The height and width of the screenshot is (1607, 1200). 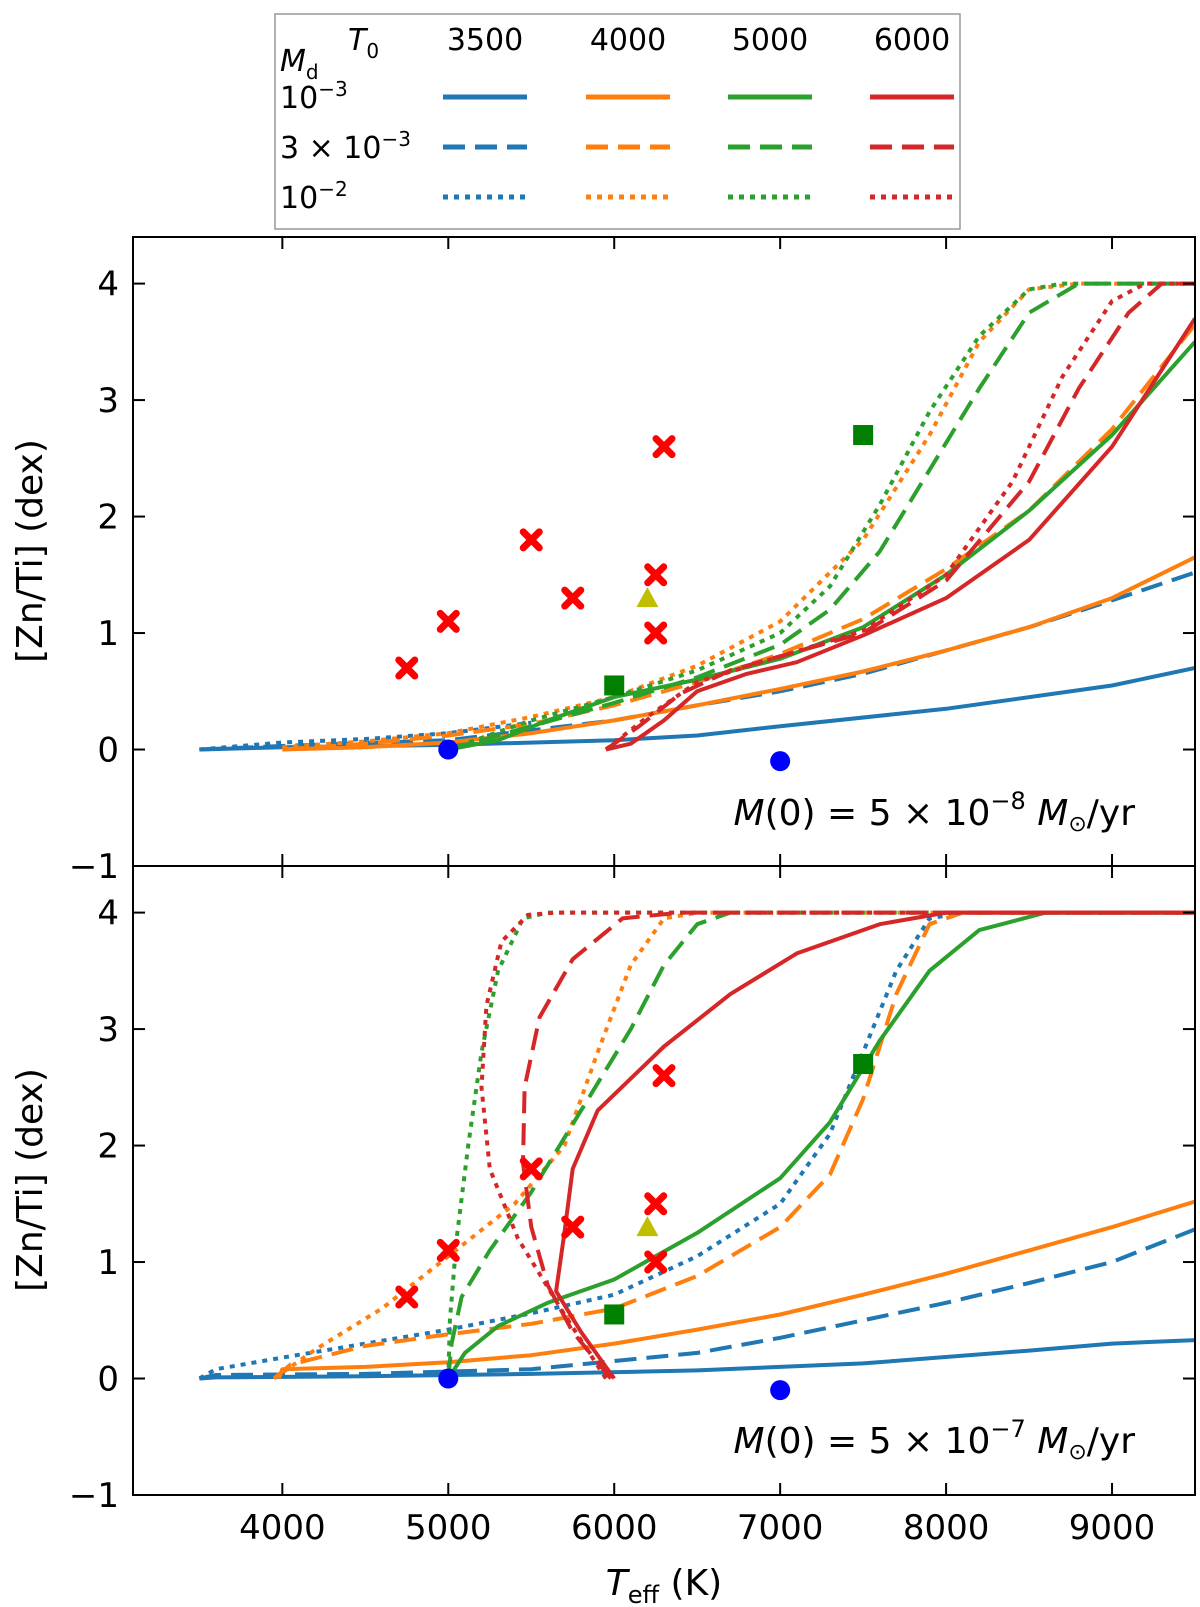 What do you see at coordinates (314, 96) in the screenshot?
I see `legend-row-1e-3: 10−3` at bounding box center [314, 96].